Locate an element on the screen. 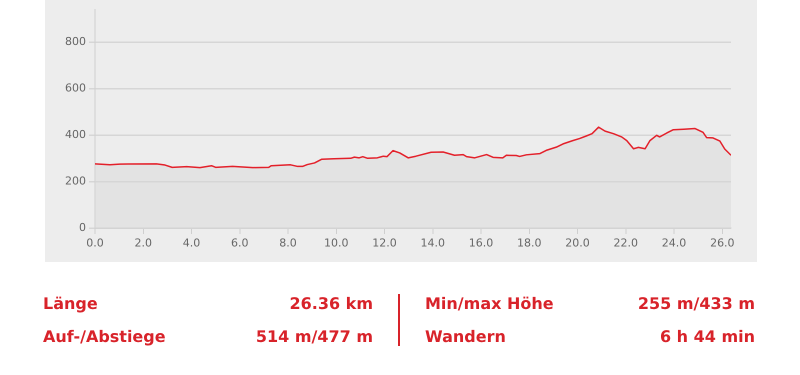 The height and width of the screenshot is (375, 800). x-tick-label: 24.0 is located at coordinates (674, 243).